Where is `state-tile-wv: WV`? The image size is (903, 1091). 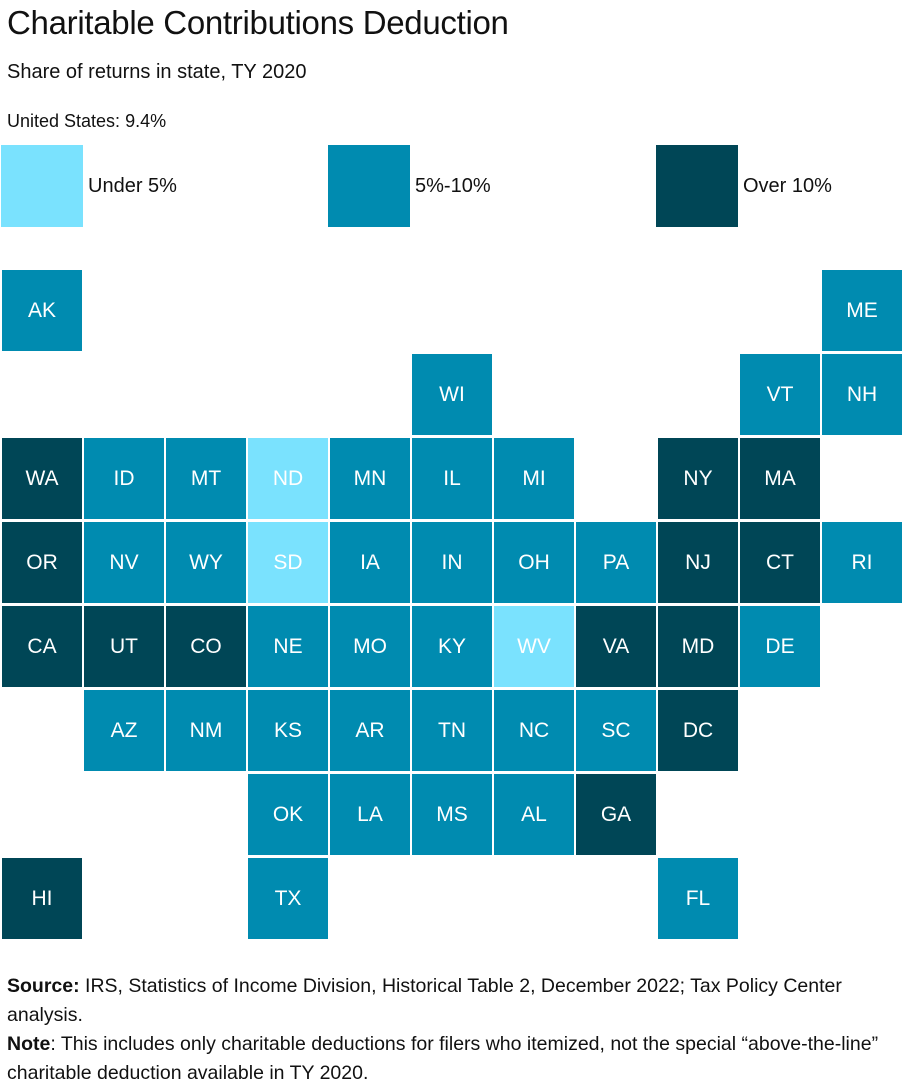
state-tile-wv: WV is located at coordinates (534, 646).